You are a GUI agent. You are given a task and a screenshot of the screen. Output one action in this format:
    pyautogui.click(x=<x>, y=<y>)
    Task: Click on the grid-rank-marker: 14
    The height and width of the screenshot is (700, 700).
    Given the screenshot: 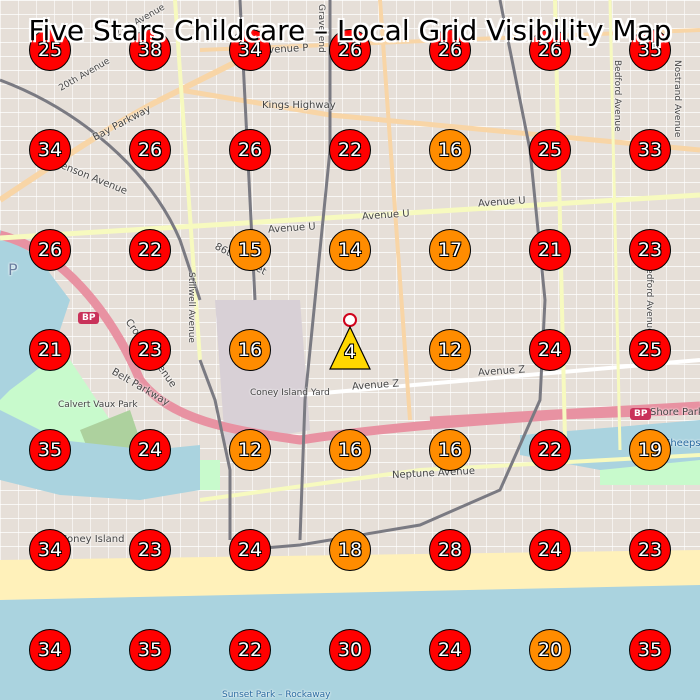 What is the action you would take?
    pyautogui.click(x=350, y=250)
    